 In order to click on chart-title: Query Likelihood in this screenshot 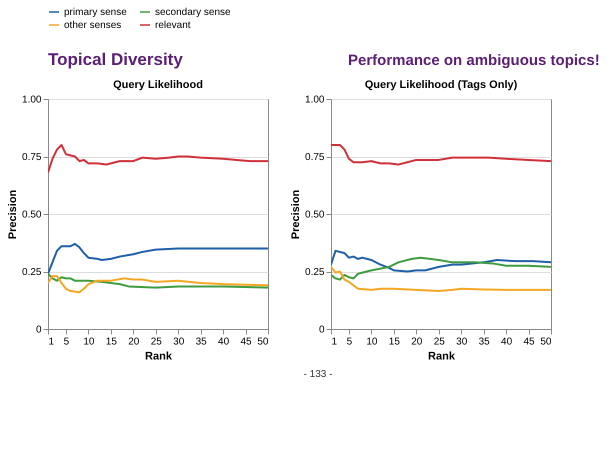, I will do `click(158, 85)`.